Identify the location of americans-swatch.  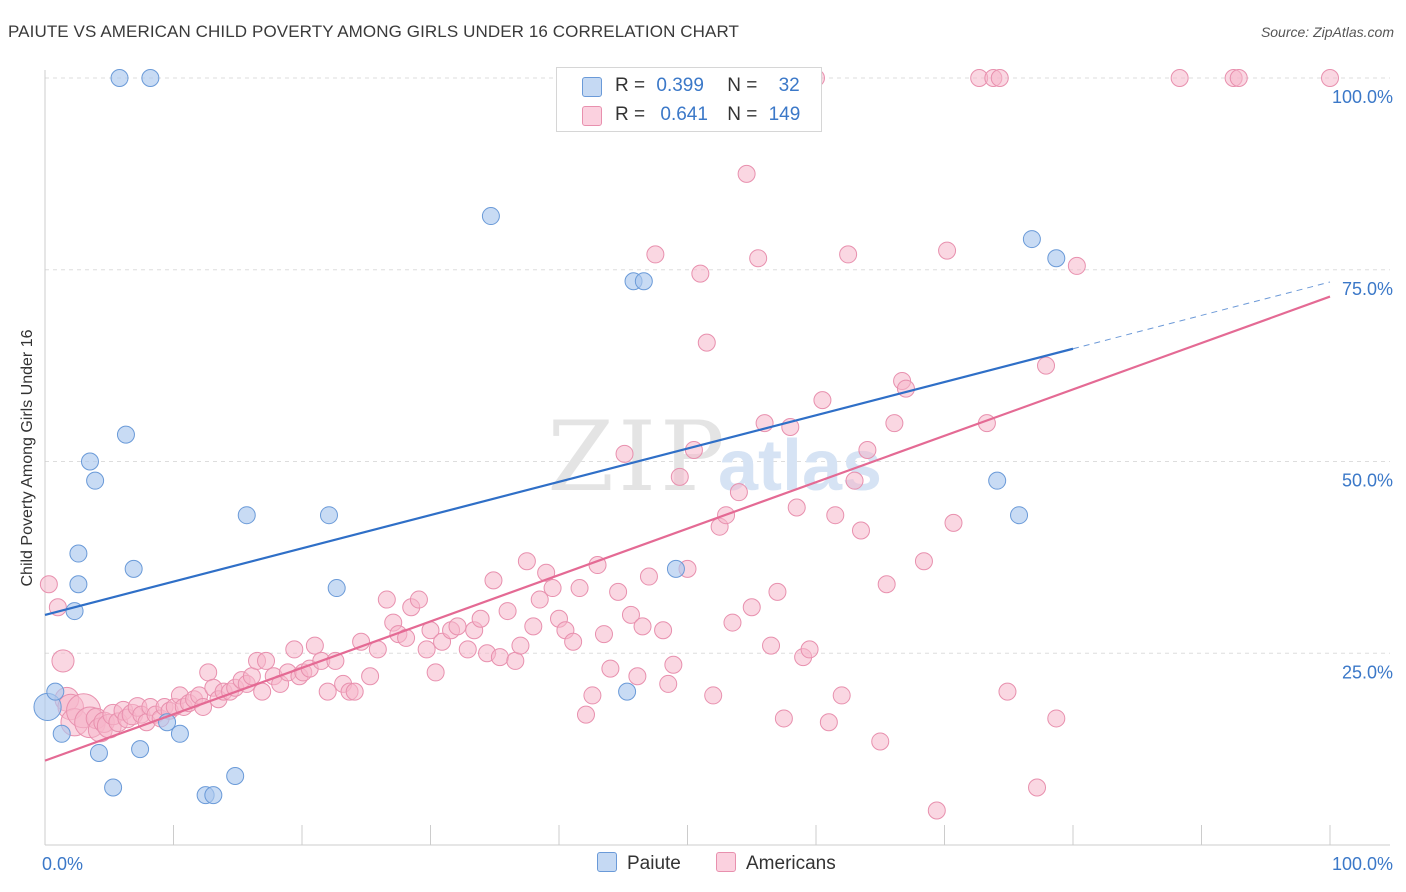
(592, 116).